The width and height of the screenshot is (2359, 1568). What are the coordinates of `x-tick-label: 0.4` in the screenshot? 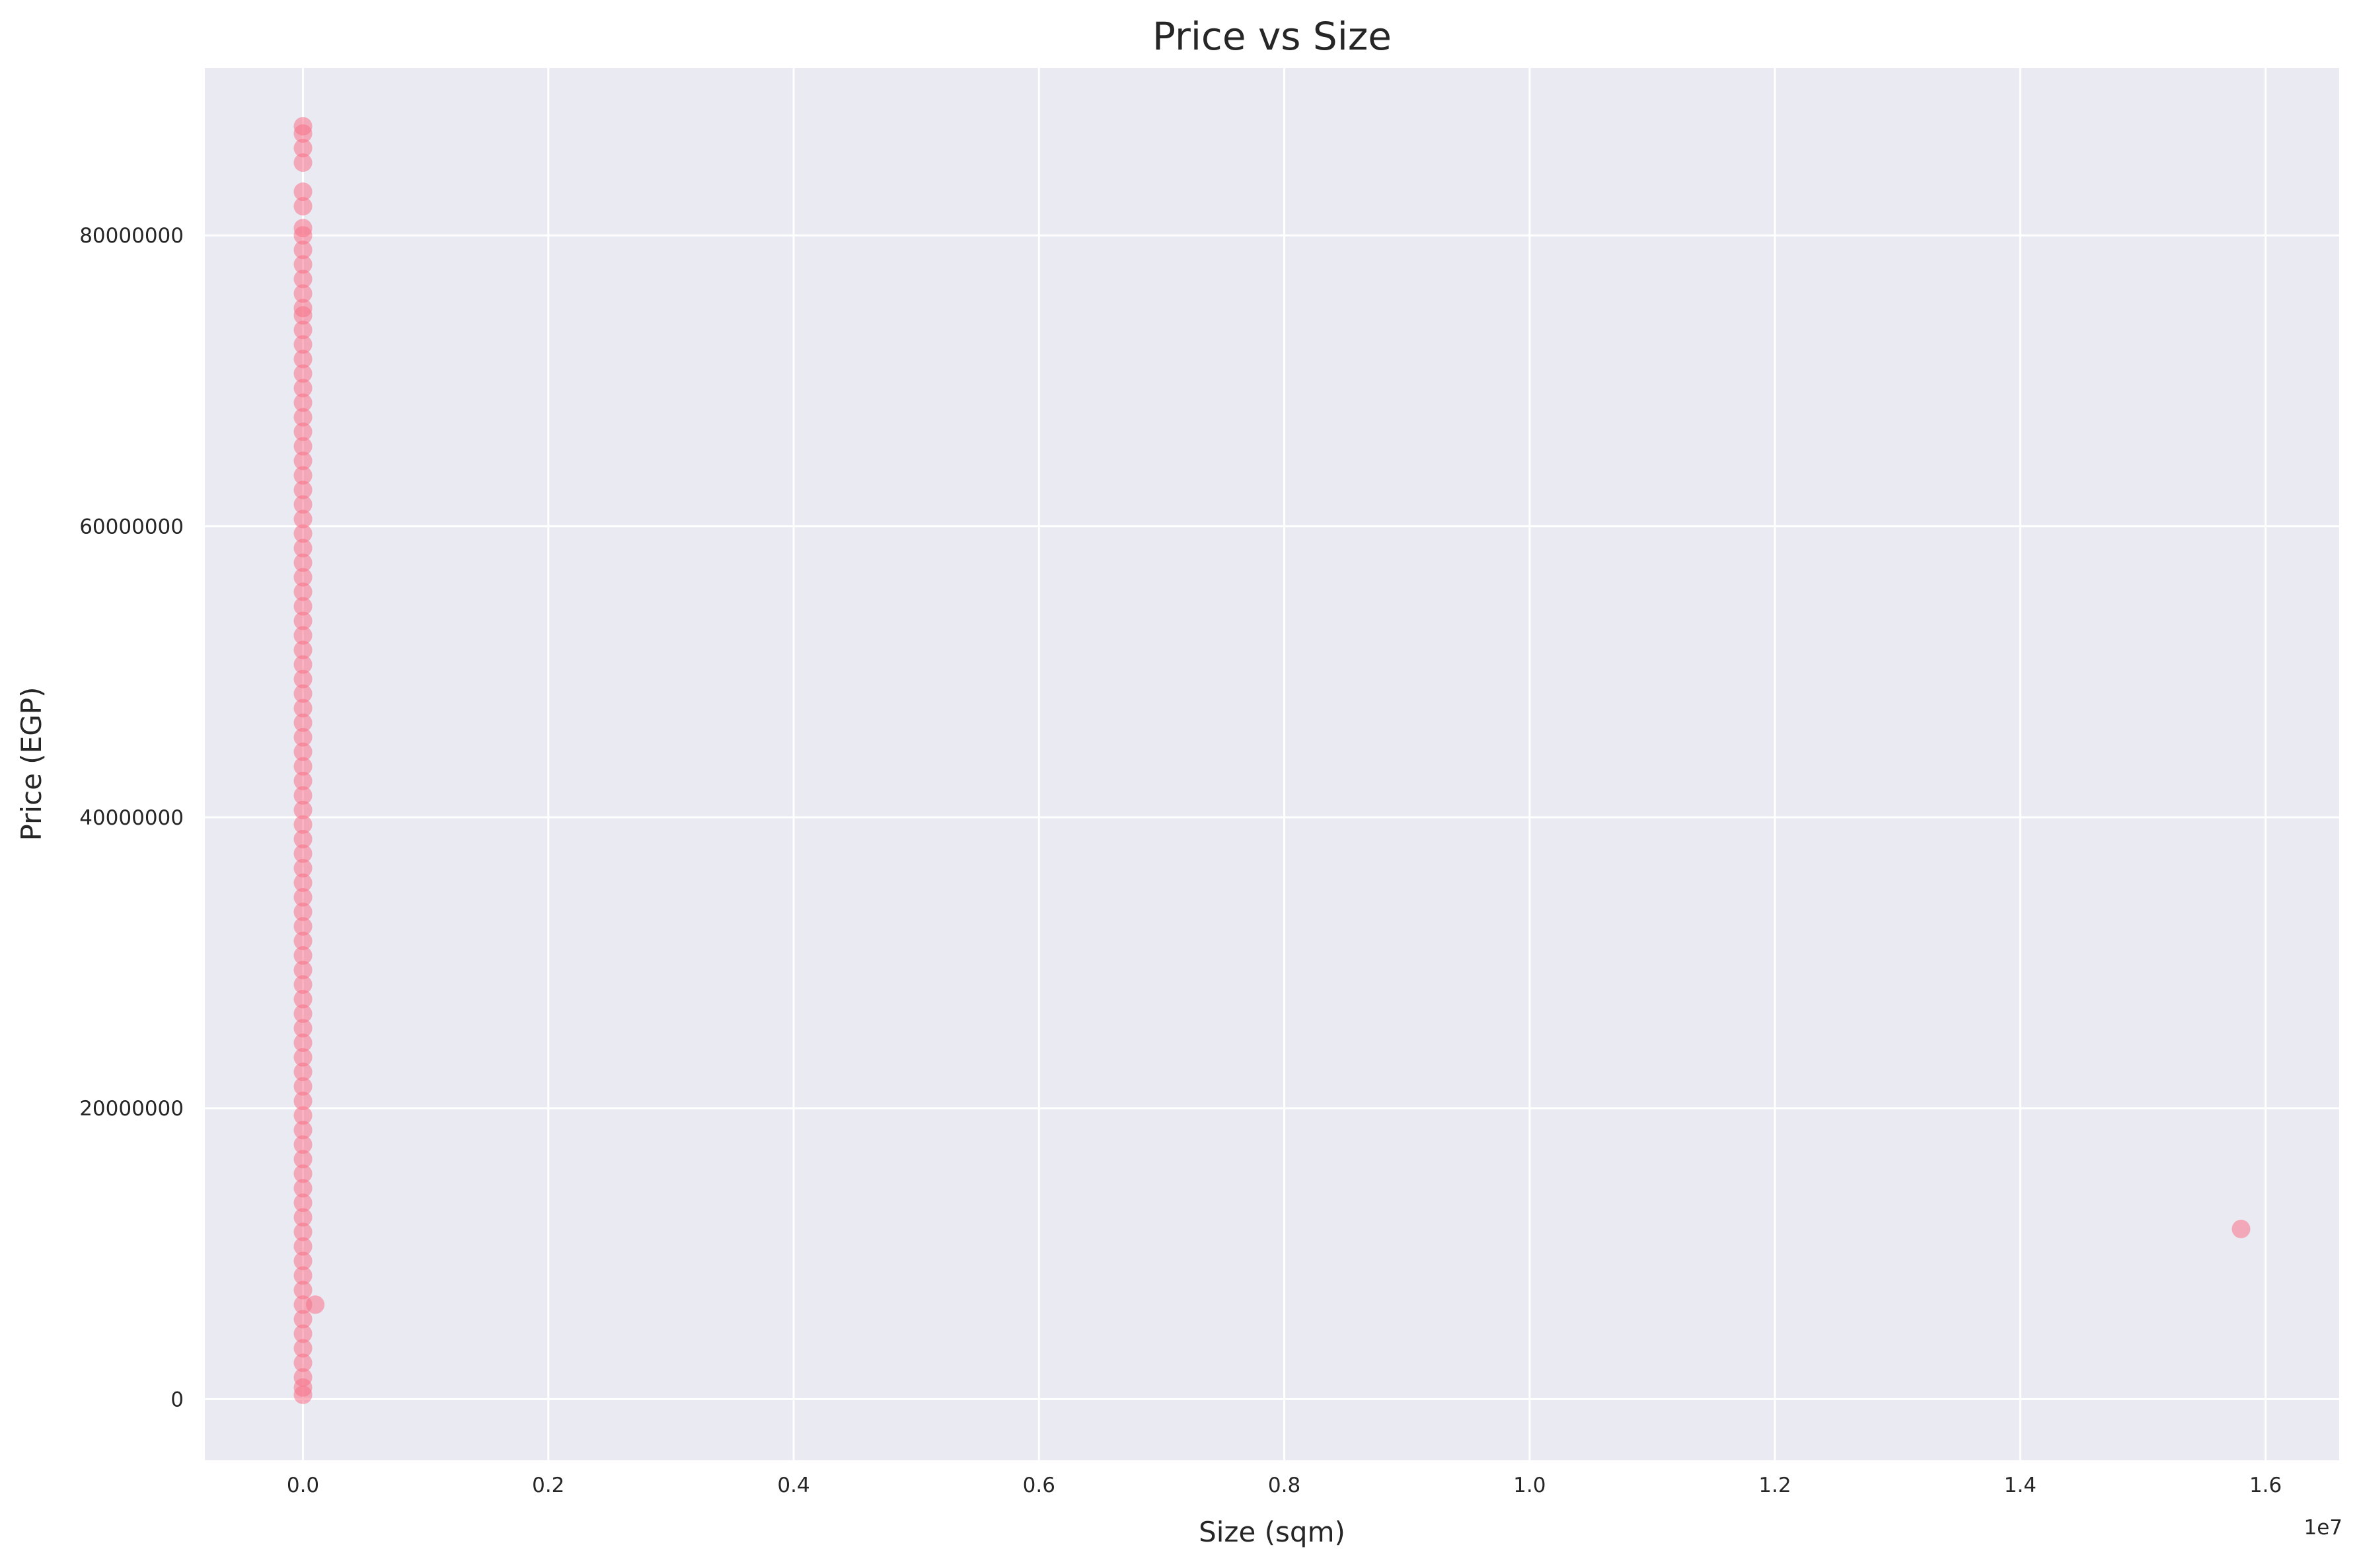 It's located at (793, 1485).